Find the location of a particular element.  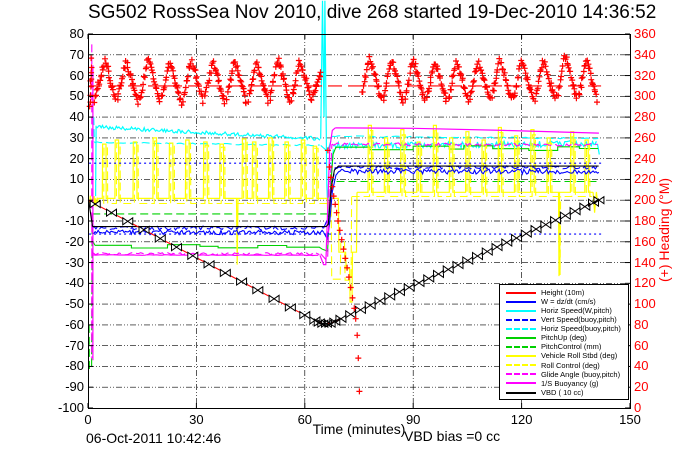

y-tick-label-left: 20 is located at coordinates (76, 158).